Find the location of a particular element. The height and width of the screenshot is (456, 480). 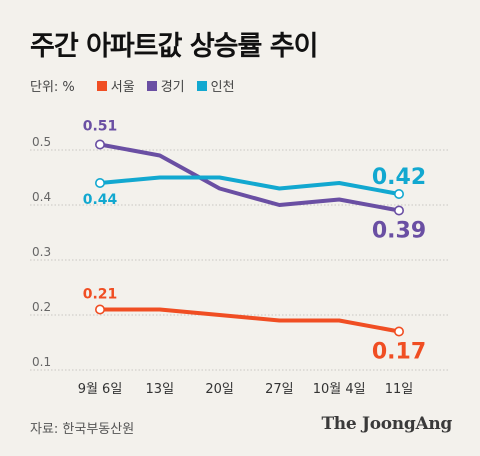

legend-item-seoul: 서울 is located at coordinates (115, 85).